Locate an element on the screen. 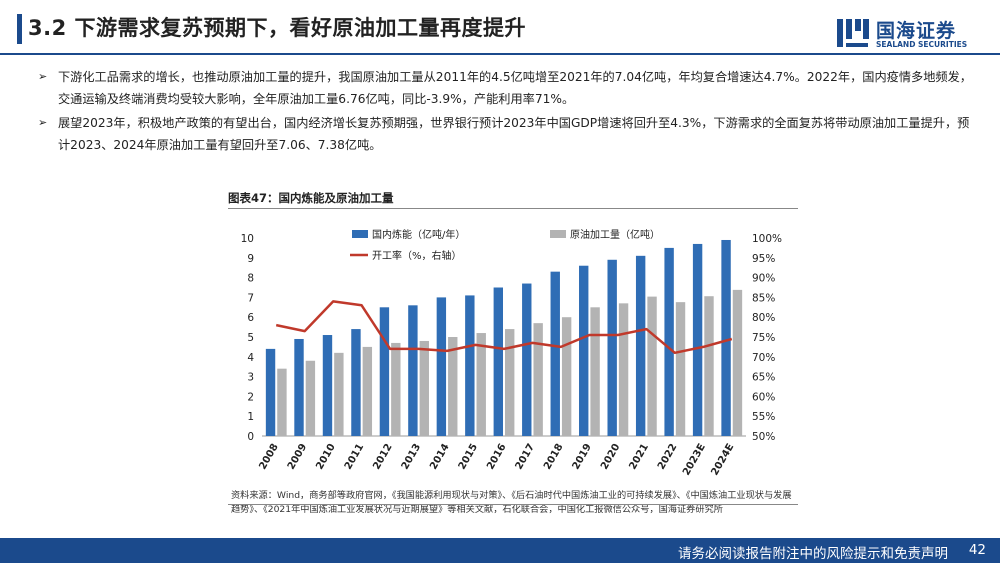  y-left-tick-label: 5 is located at coordinates (250, 338).